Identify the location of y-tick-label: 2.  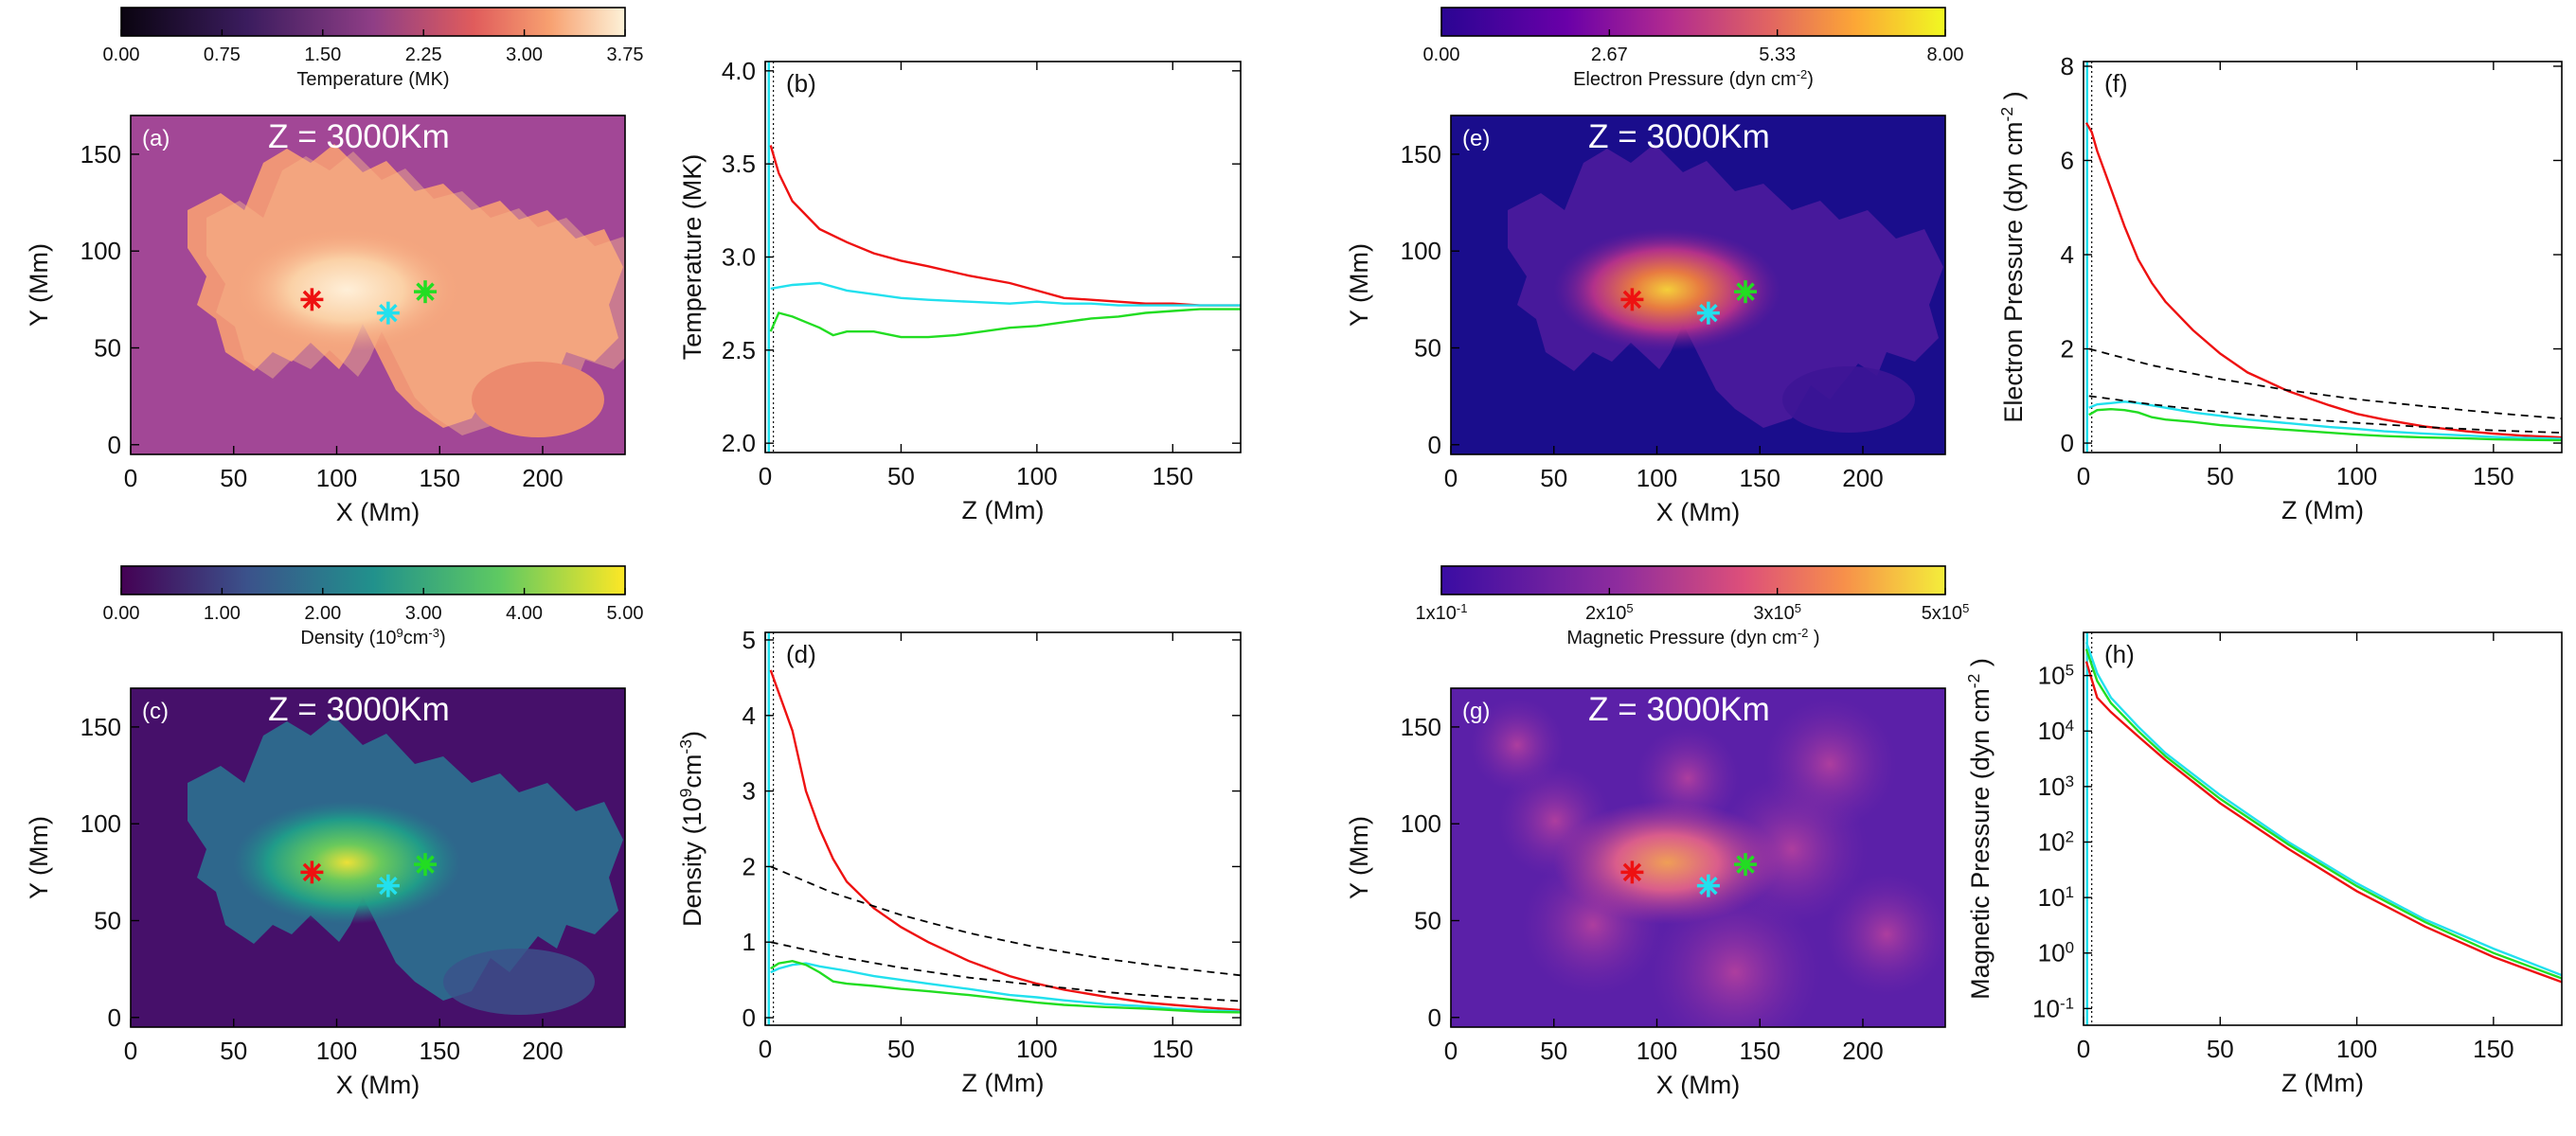
(749, 866).